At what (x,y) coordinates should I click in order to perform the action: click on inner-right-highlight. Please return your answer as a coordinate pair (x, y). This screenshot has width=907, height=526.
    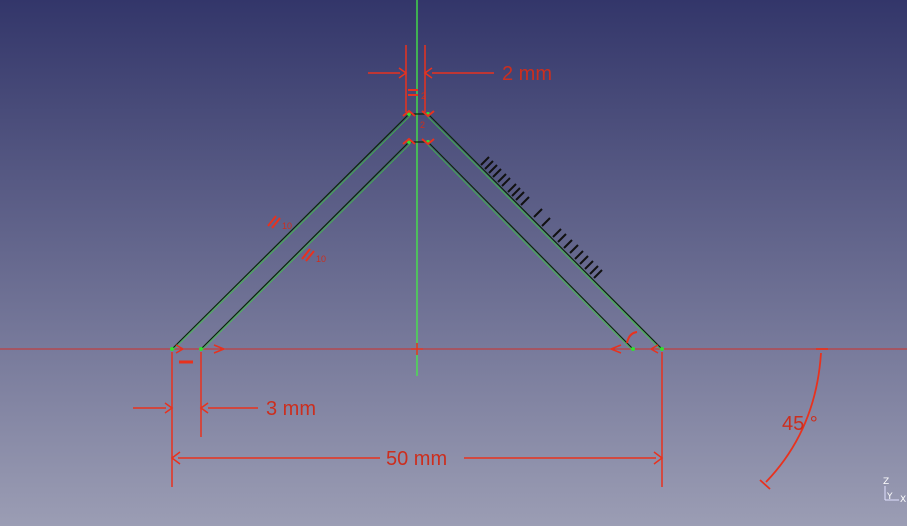
    Looking at the image, I should click on (529, 246).